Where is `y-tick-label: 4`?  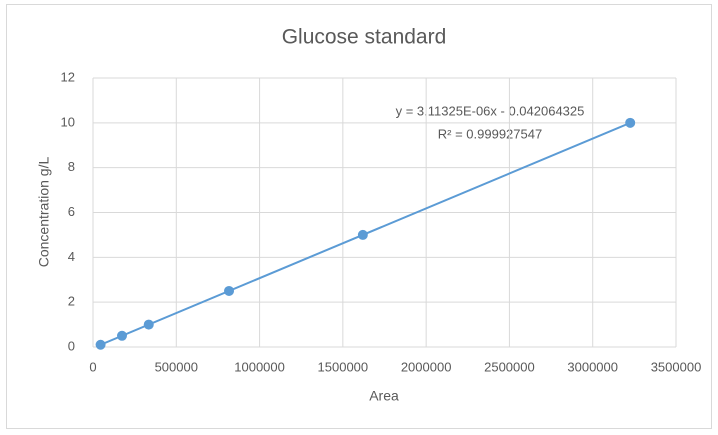
y-tick-label: 4 is located at coordinates (71, 256).